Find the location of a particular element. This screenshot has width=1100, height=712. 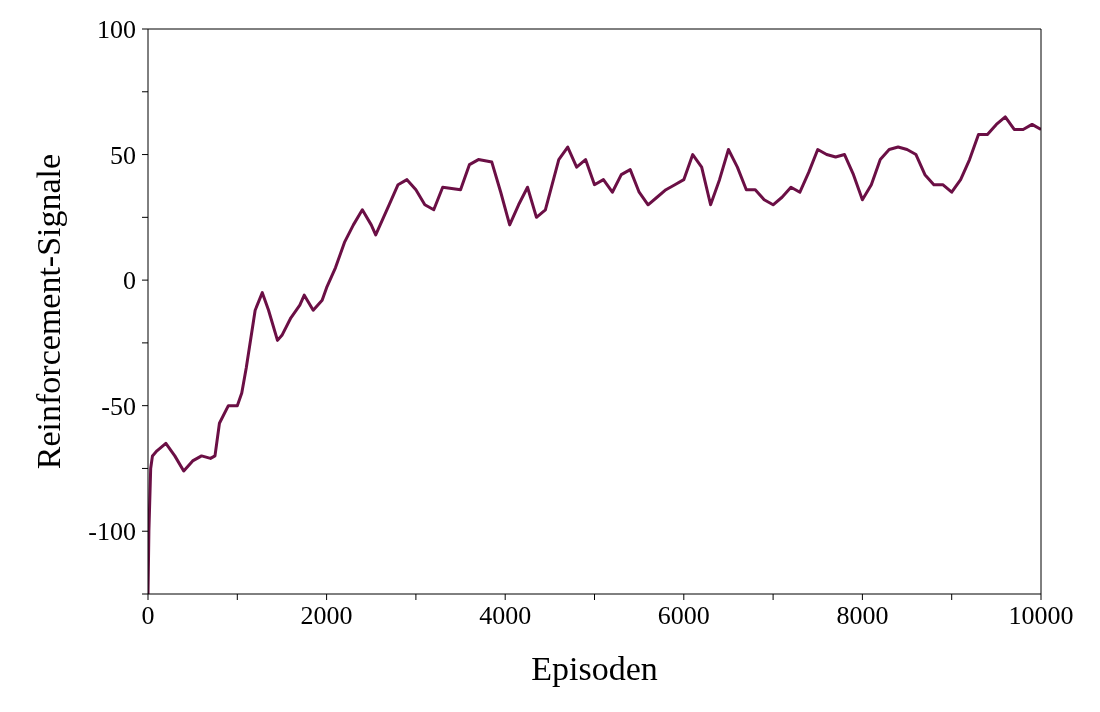

x-tick-label: 10000 is located at coordinates (1041, 616).